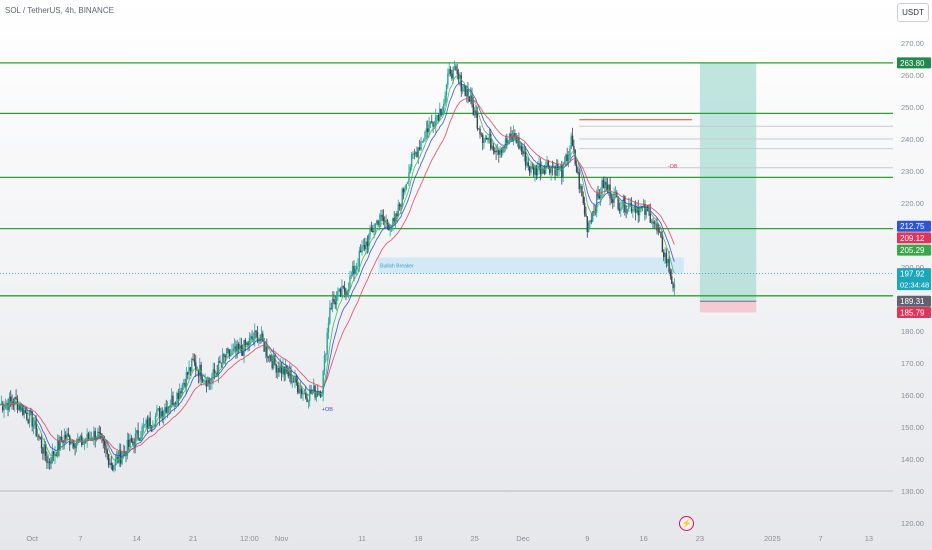 The image size is (932, 550). I want to click on ob-annotation: +OB, so click(327, 410).